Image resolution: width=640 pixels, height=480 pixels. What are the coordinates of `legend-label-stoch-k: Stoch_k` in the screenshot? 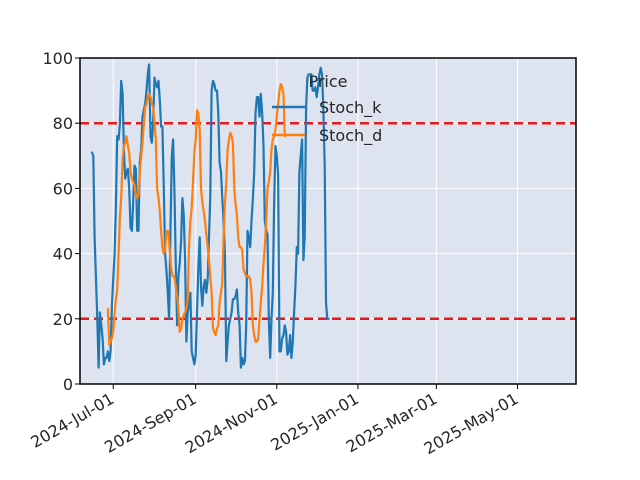 It's located at (350, 108).